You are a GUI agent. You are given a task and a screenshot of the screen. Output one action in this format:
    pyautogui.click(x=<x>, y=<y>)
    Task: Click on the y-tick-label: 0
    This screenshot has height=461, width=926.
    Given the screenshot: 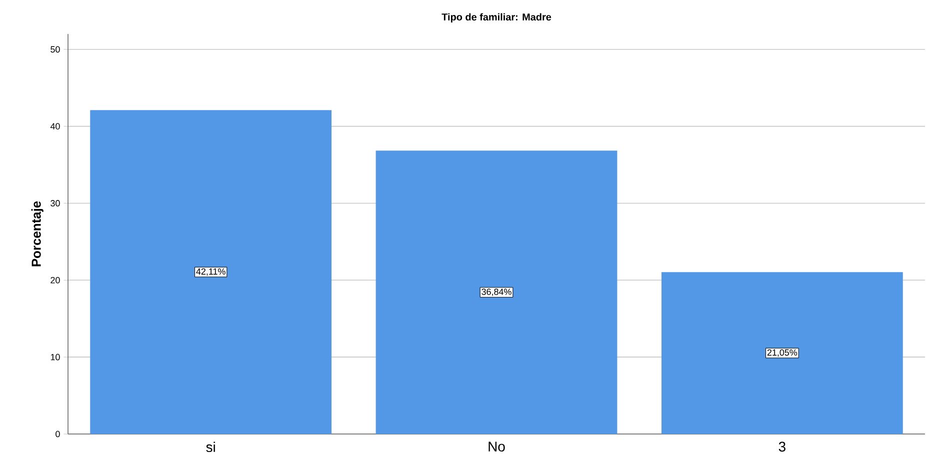 What is the action you would take?
    pyautogui.click(x=58, y=434)
    